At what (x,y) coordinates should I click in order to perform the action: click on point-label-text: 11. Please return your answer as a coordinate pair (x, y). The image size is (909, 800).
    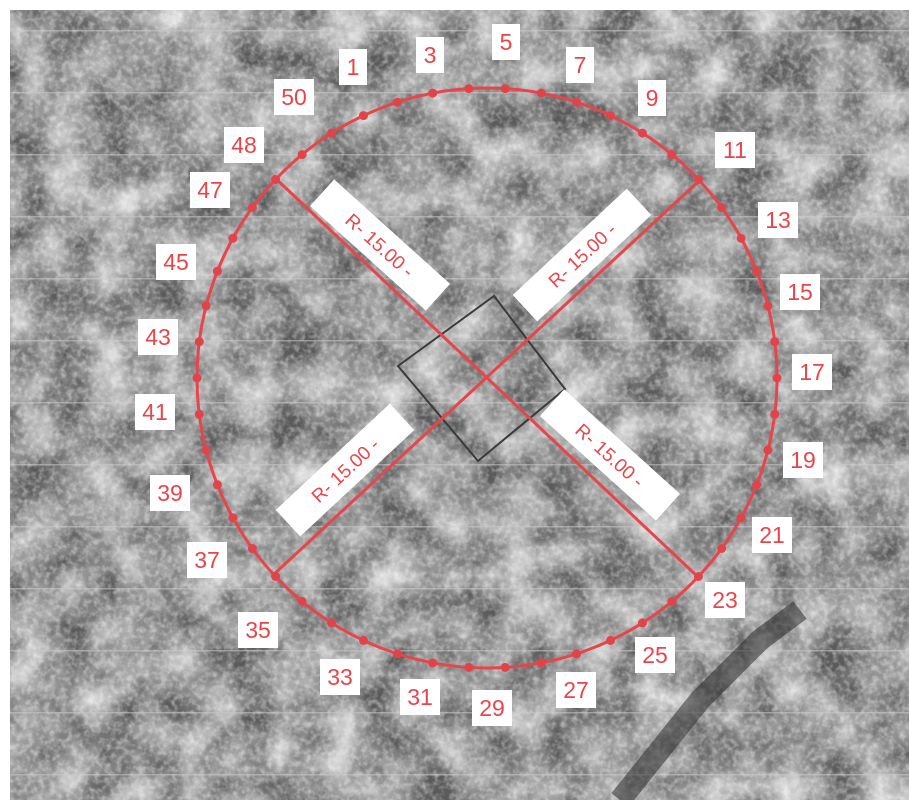
    Looking at the image, I should click on (735, 150).